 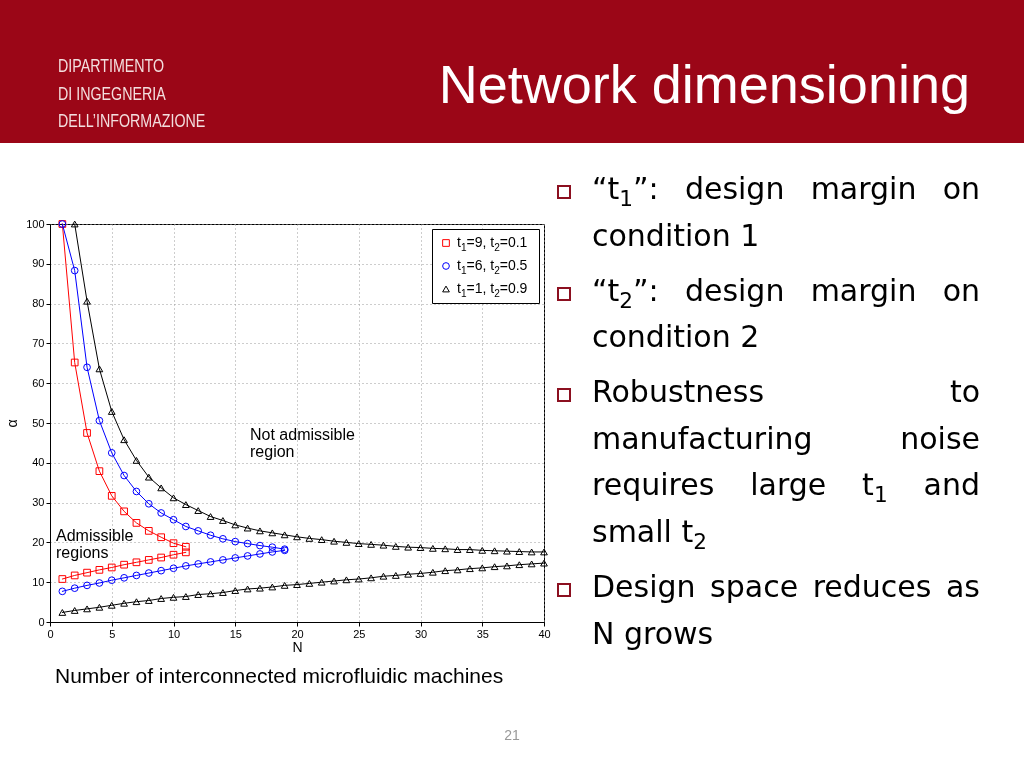 I want to click on text: Number of interconnected microfluidic machines, so click(x=279, y=676).